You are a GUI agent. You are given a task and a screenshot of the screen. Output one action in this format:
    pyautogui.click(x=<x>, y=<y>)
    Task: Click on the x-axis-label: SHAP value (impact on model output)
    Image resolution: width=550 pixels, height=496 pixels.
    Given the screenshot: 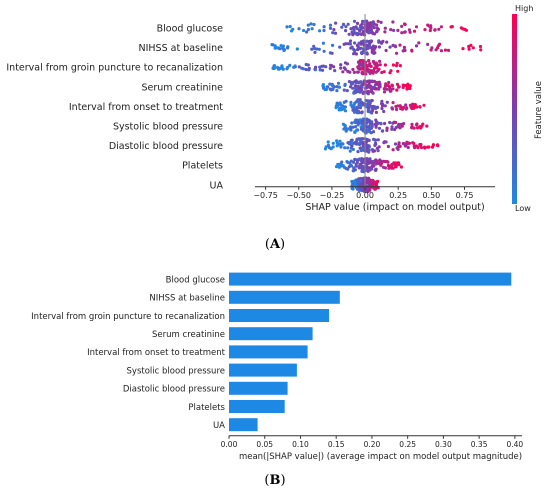 What is the action you would take?
    pyautogui.click(x=394, y=207)
    